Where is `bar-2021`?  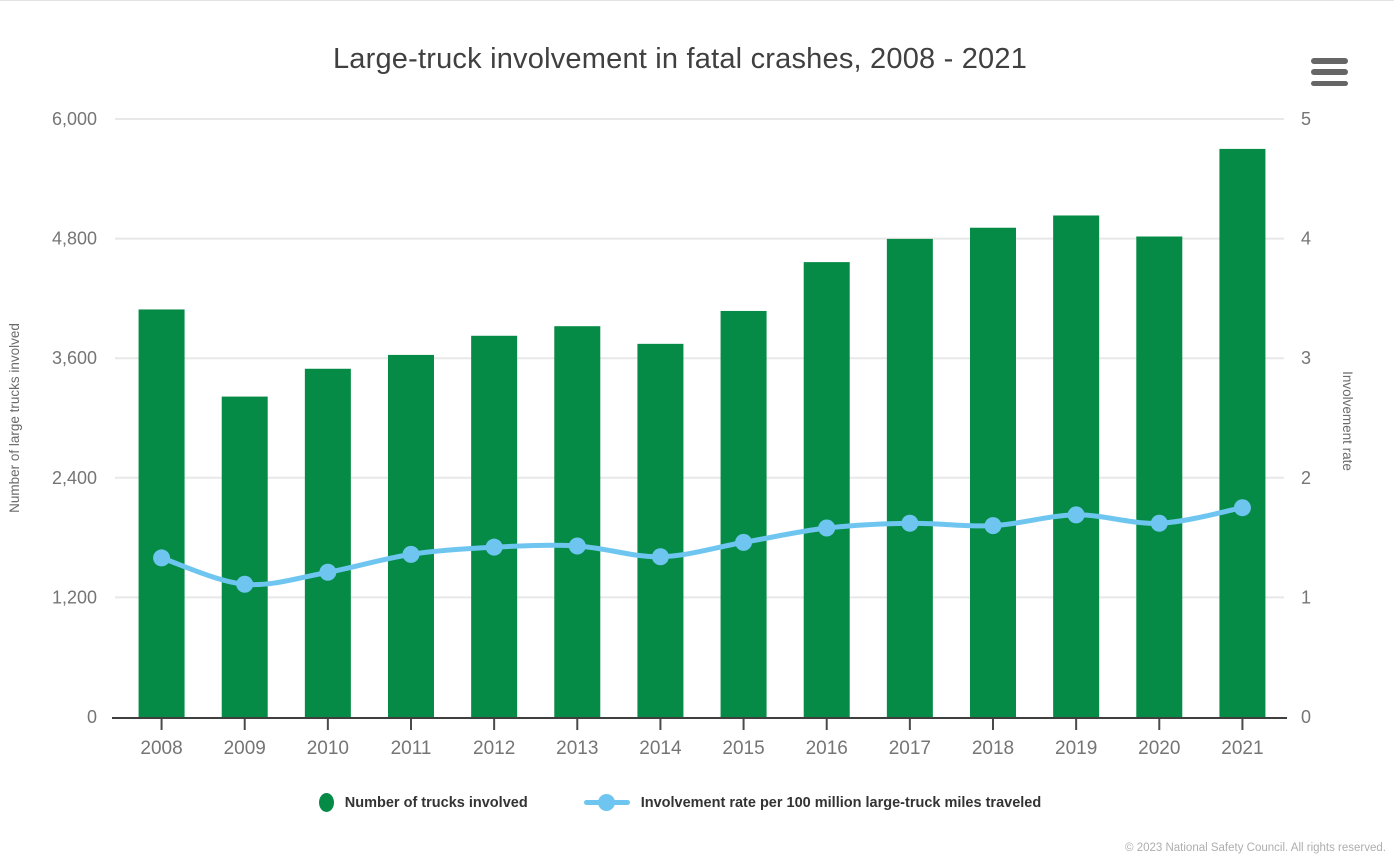 bar-2021 is located at coordinates (1242, 432).